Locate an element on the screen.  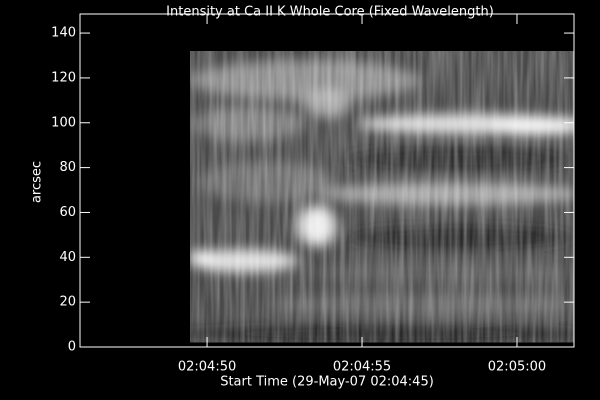
y-tick-label: 120 is located at coordinates (63, 77).